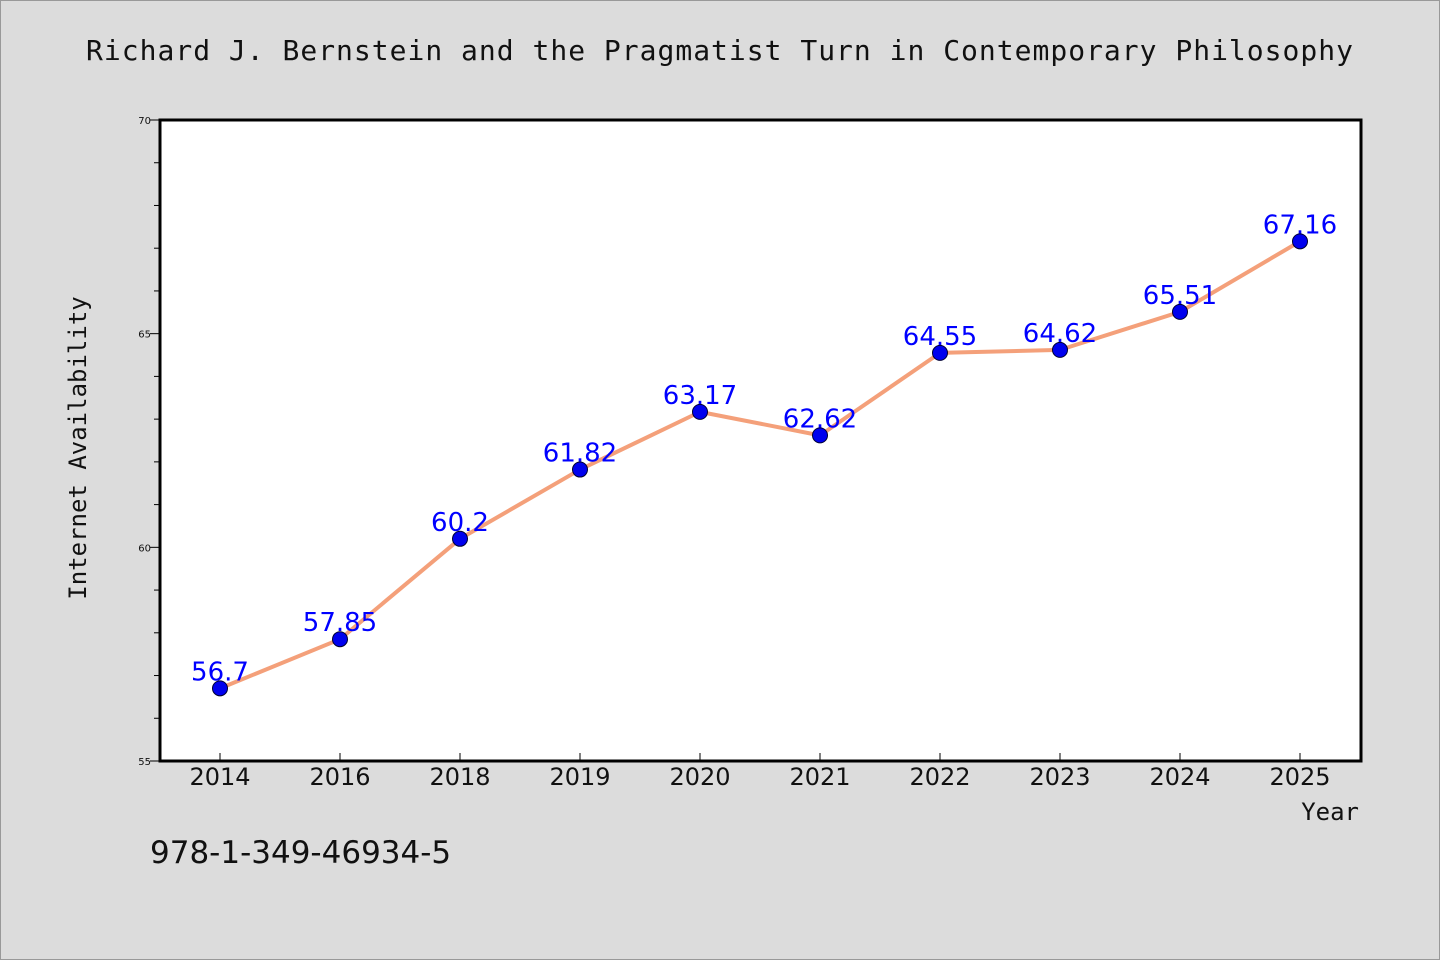 The height and width of the screenshot is (960, 1440). What do you see at coordinates (580, 454) in the screenshot?
I see `data-label: 61.82` at bounding box center [580, 454].